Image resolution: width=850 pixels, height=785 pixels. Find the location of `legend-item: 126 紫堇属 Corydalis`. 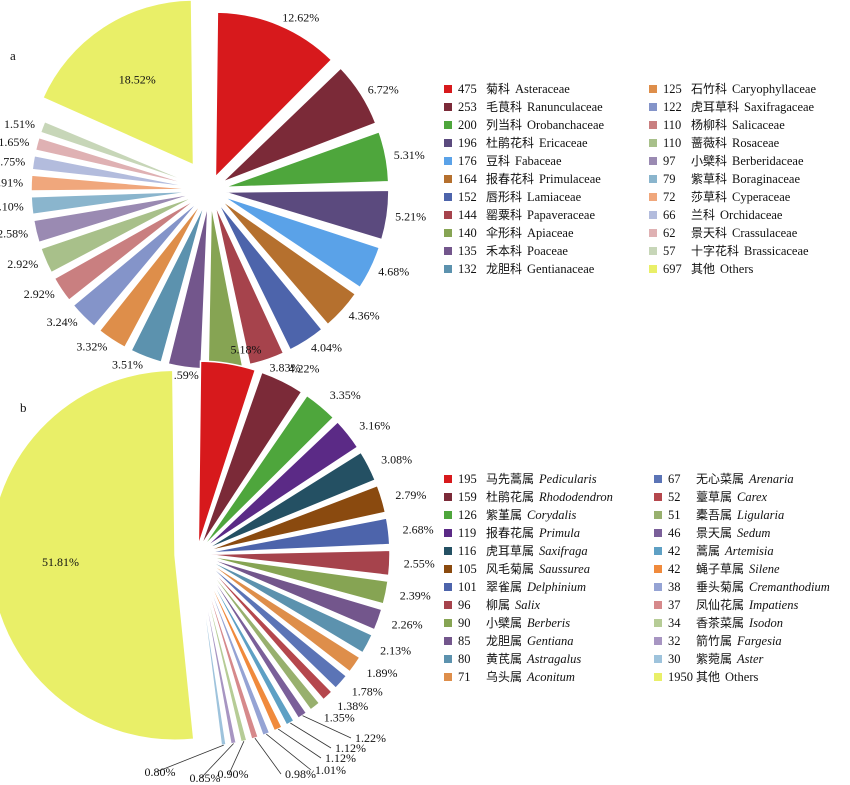

legend-item: 126 紫堇属 Corydalis is located at coordinates (510, 515).